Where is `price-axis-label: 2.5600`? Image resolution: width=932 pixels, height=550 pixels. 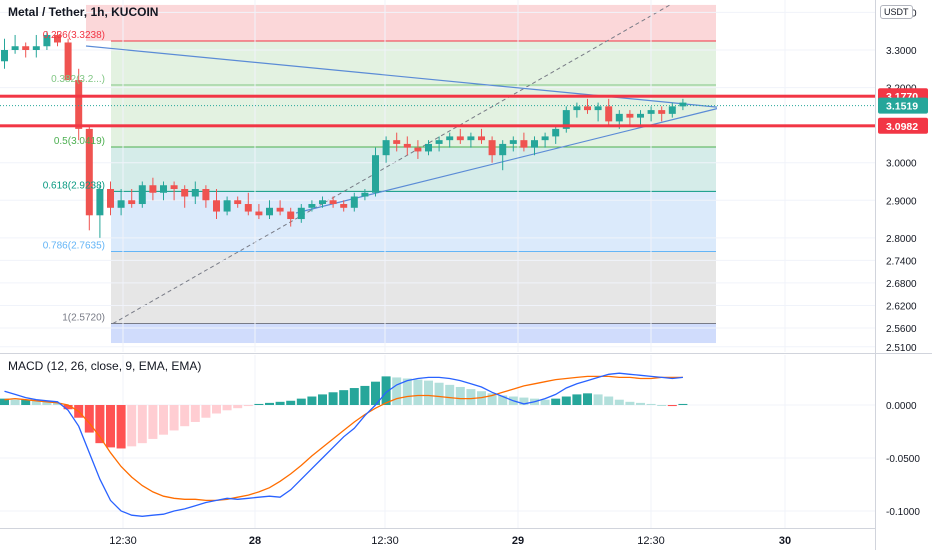
price-axis-label: 2.5600 is located at coordinates (901, 329).